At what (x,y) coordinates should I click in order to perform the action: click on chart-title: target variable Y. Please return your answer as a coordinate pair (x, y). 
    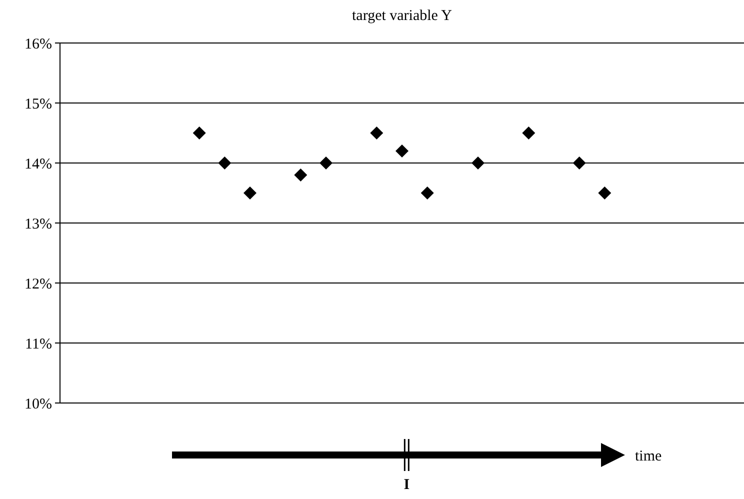
    Looking at the image, I should click on (402, 16).